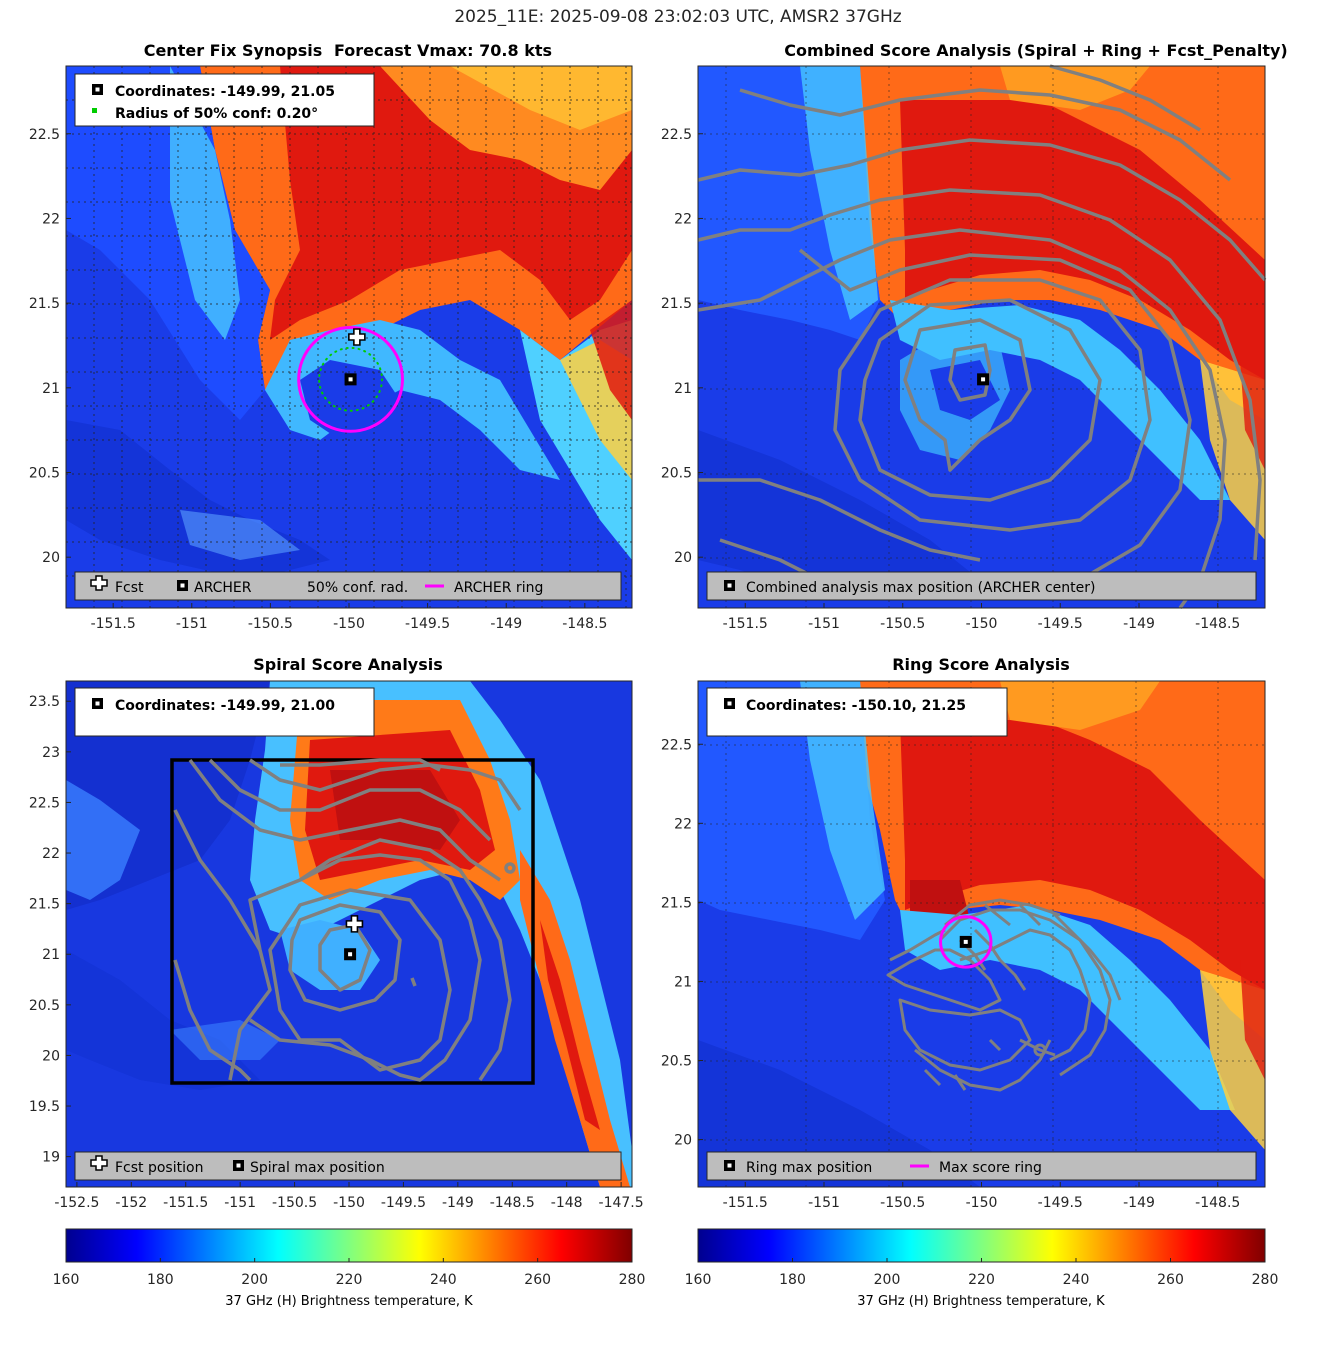  Describe the element at coordinates (350, 954) in the screenshot. I see `spiral-max-marker-inner` at that location.